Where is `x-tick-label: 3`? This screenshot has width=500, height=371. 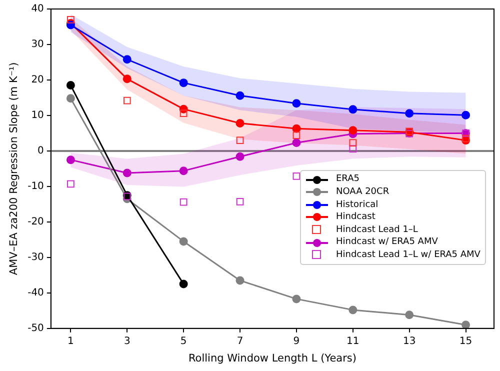 x-tick-label: 3 is located at coordinates (127, 341).